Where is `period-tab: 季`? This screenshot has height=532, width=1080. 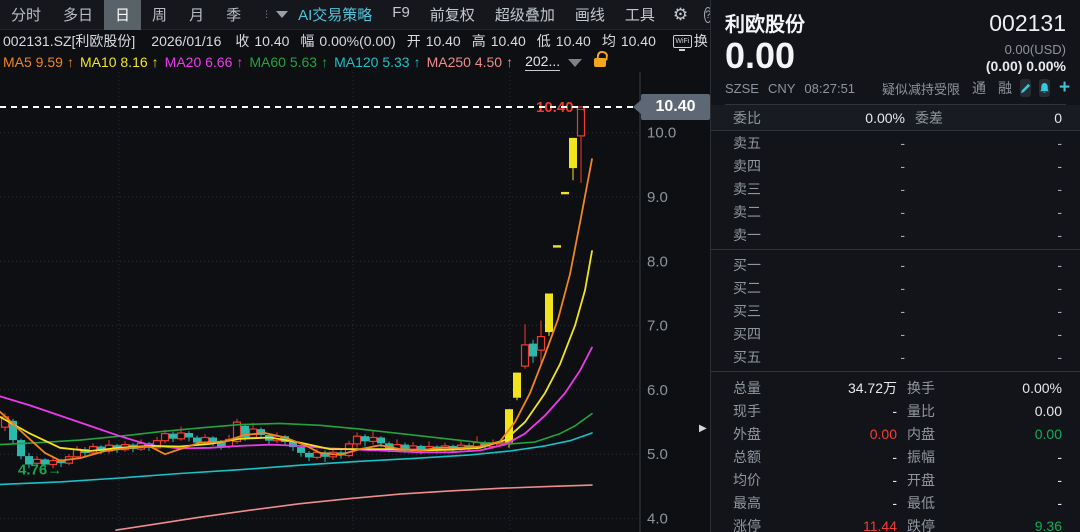
period-tab: 季 is located at coordinates (234, 15).